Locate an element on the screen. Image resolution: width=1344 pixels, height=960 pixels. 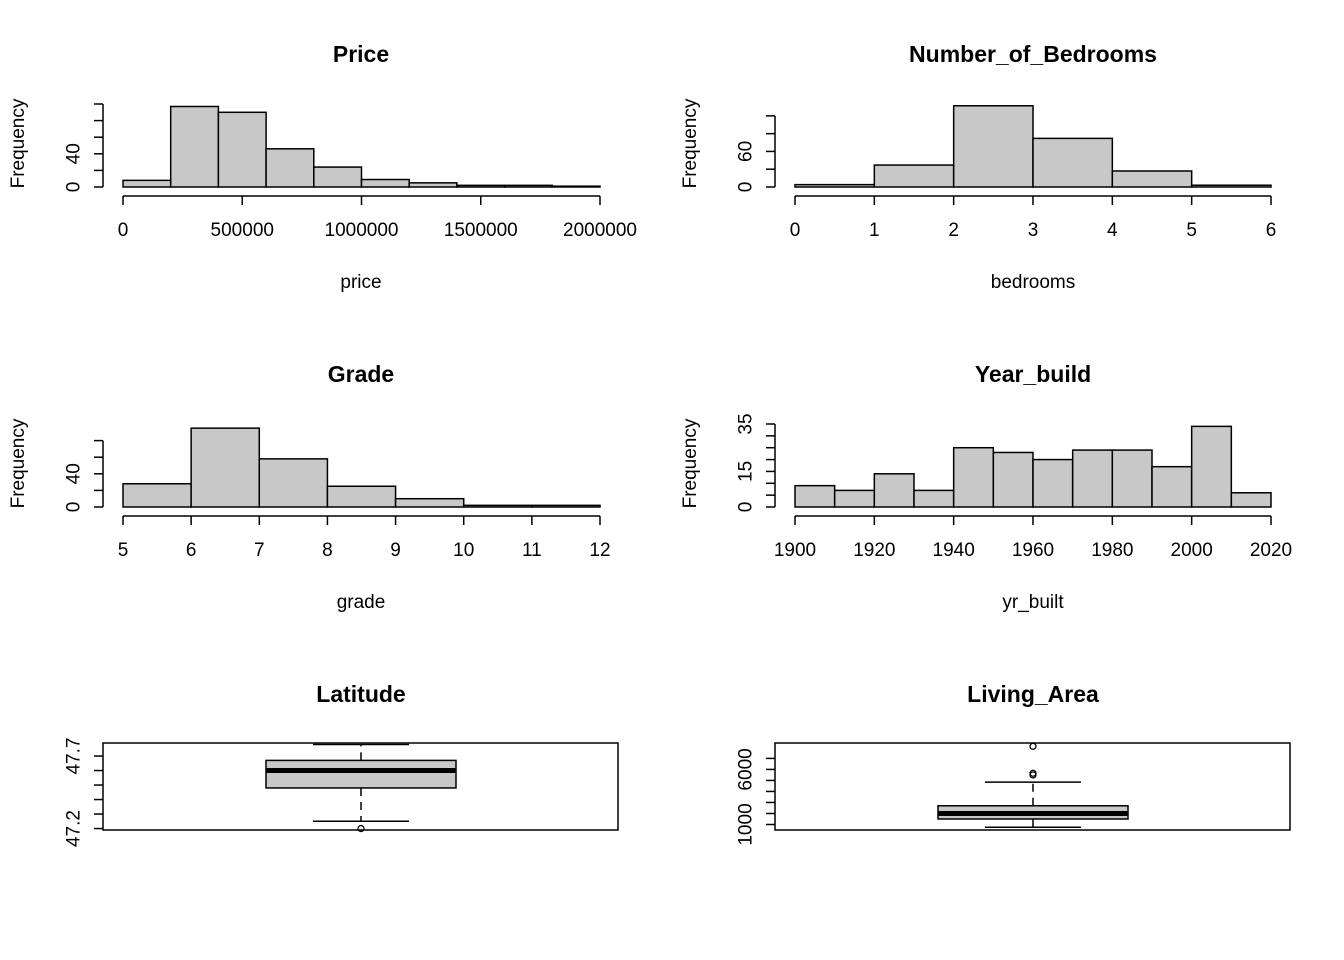
x-tick-label: 2000 is located at coordinates (1192, 550).